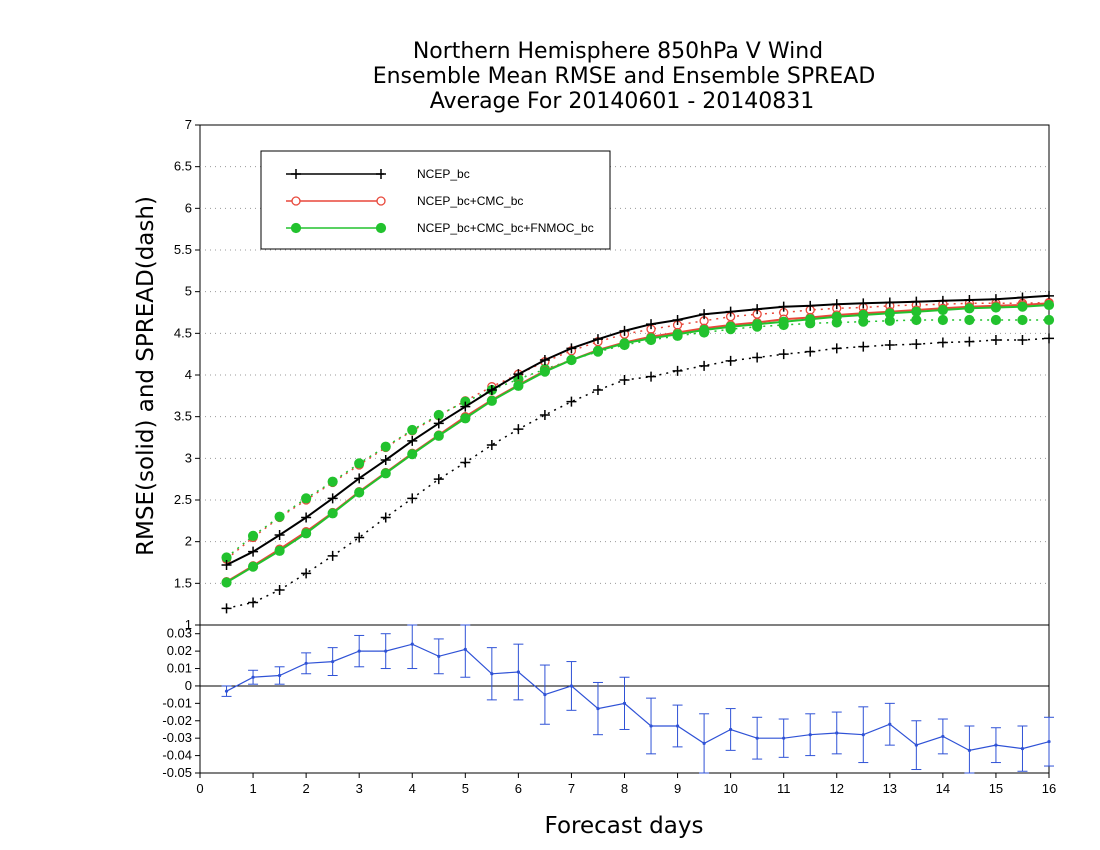  I want to click on x-tick-label: 1, so click(252, 788).